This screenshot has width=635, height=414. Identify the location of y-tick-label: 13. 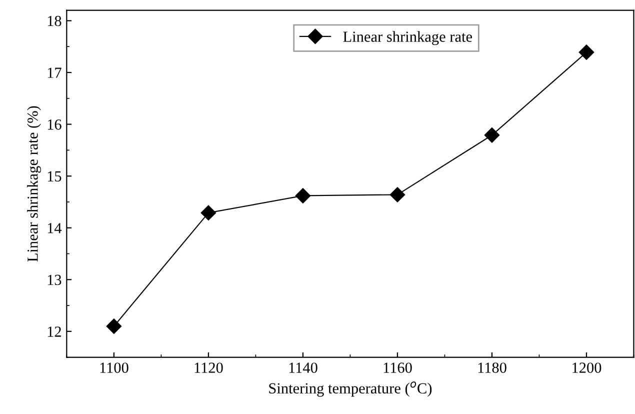
(55, 280).